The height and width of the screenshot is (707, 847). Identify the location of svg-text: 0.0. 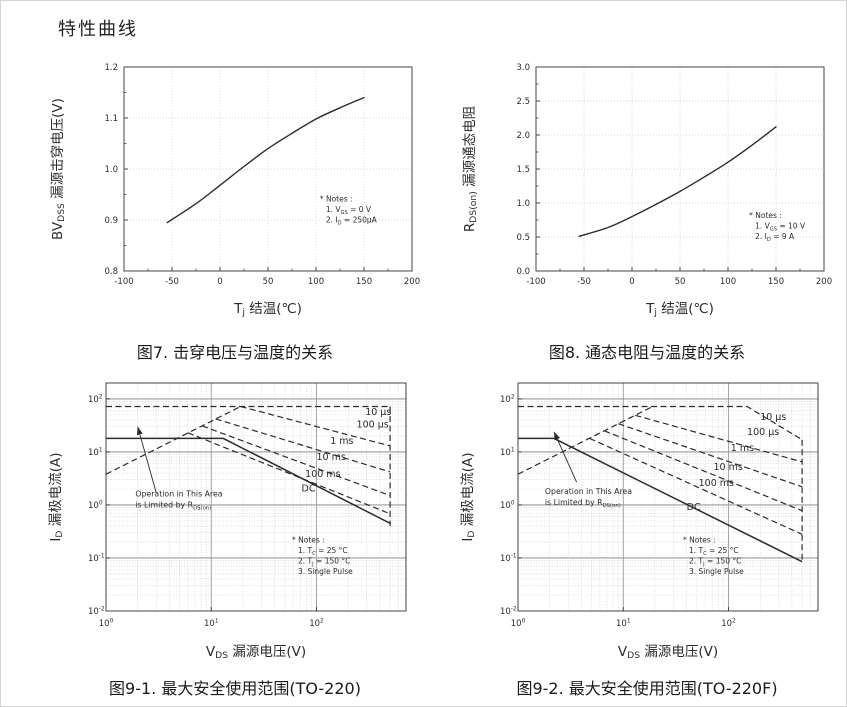
(523, 272).